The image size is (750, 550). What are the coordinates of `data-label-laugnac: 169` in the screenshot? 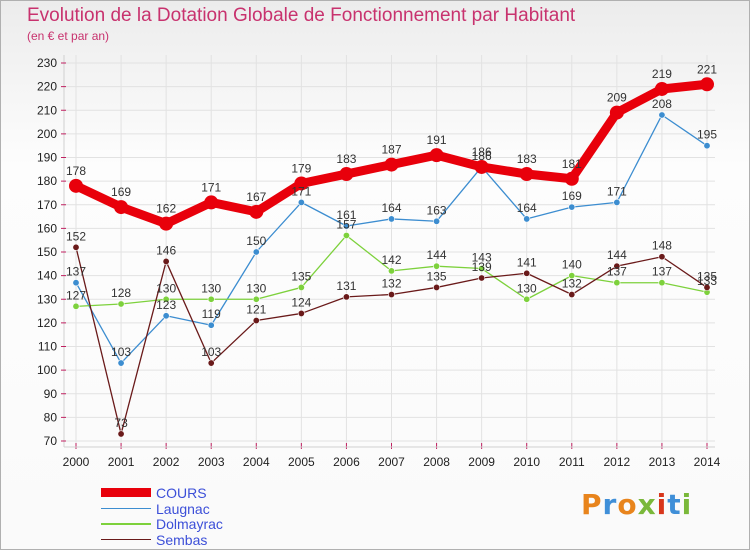 It's located at (572, 196).